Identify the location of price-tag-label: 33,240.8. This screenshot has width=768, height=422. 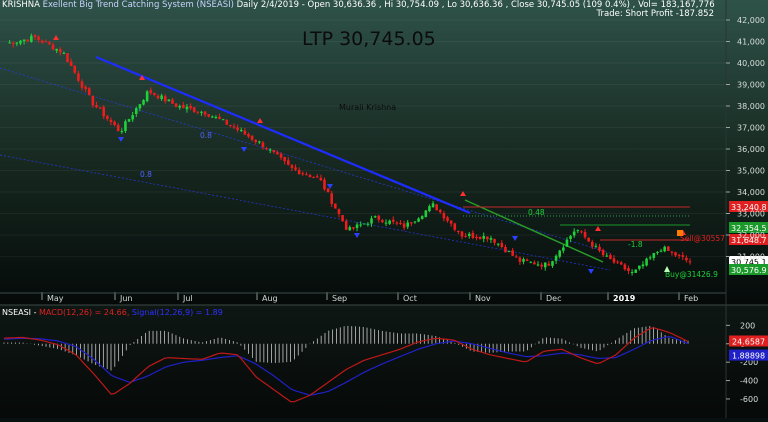
(749, 207).